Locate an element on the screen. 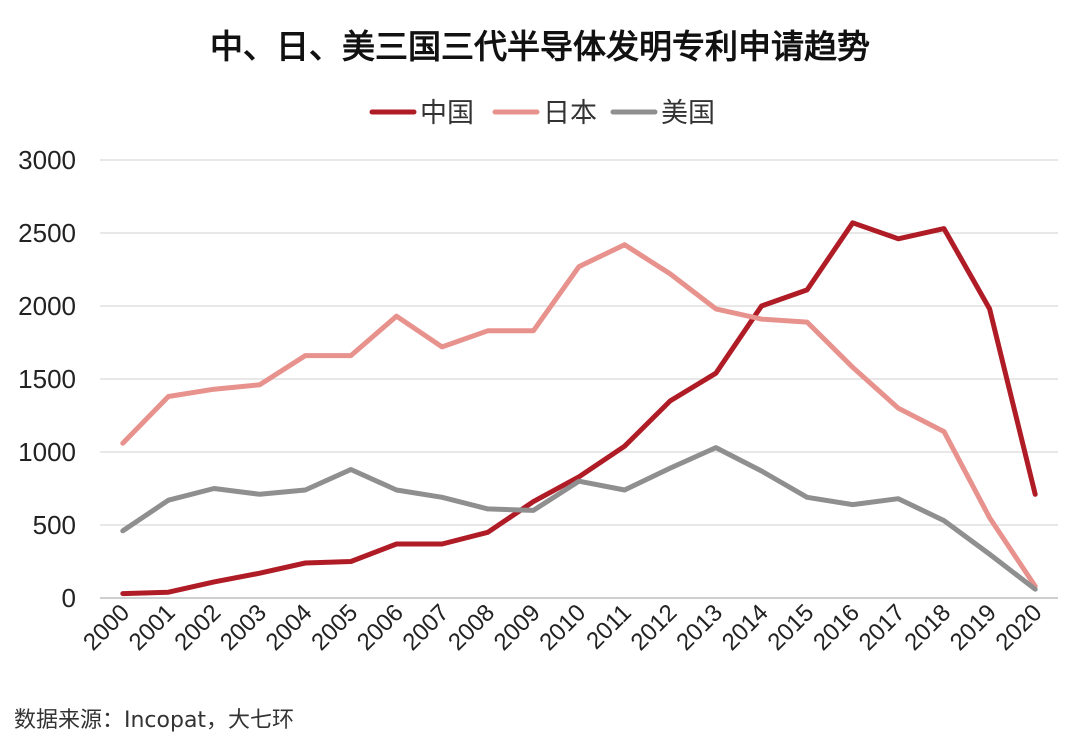 The image size is (1080, 749). x-tick-label: 2019 is located at coordinates (973, 627).